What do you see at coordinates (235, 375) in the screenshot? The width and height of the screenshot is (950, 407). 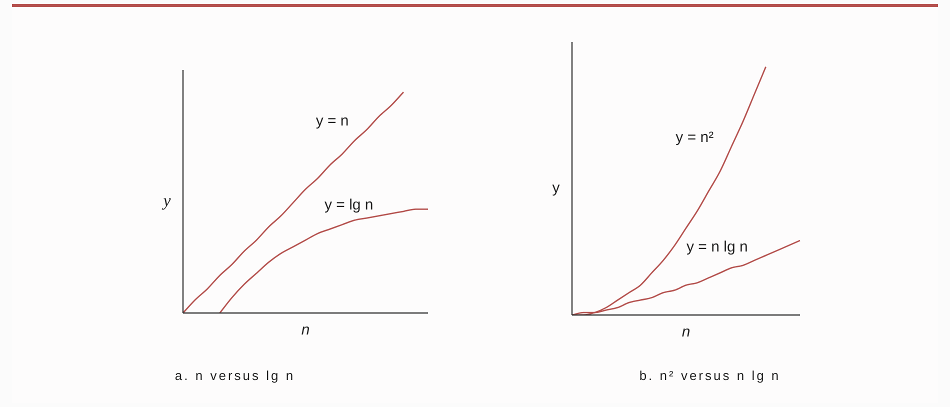 I see `text: a. n versus lg n` at bounding box center [235, 375].